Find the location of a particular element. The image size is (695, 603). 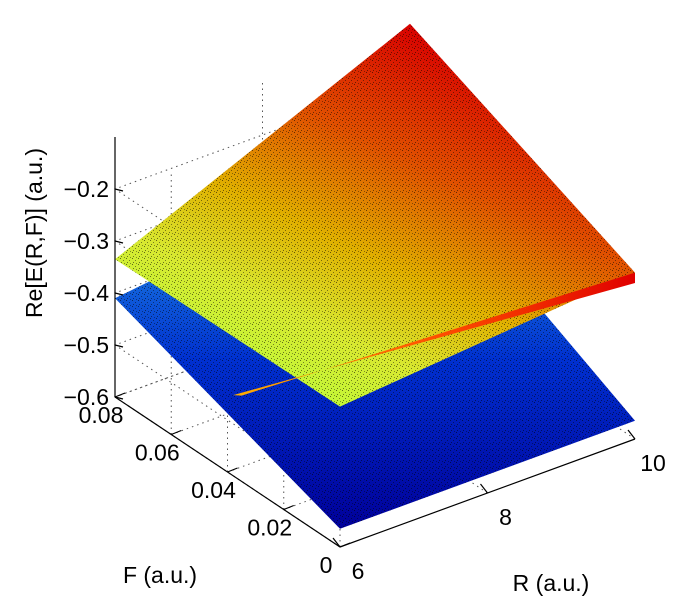

y-axis-label: F (a.u.) is located at coordinates (160, 575).